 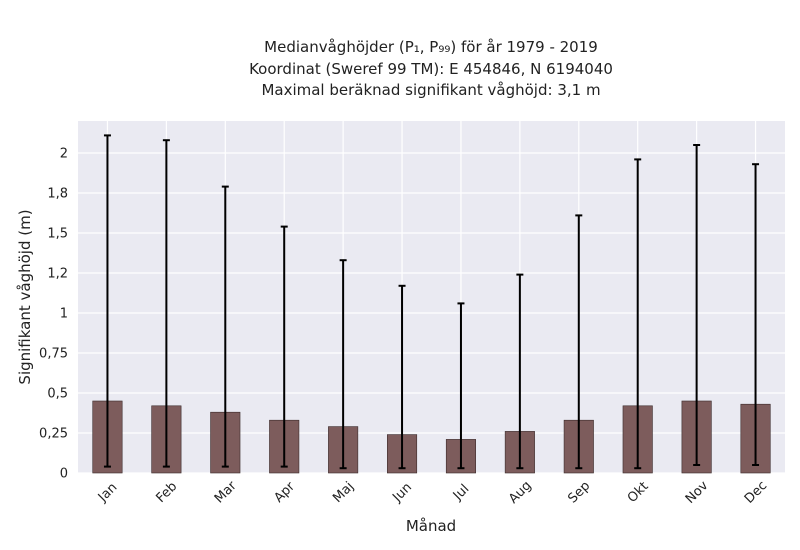 I want to click on x-tick-label: Aug, so click(x=520, y=492).